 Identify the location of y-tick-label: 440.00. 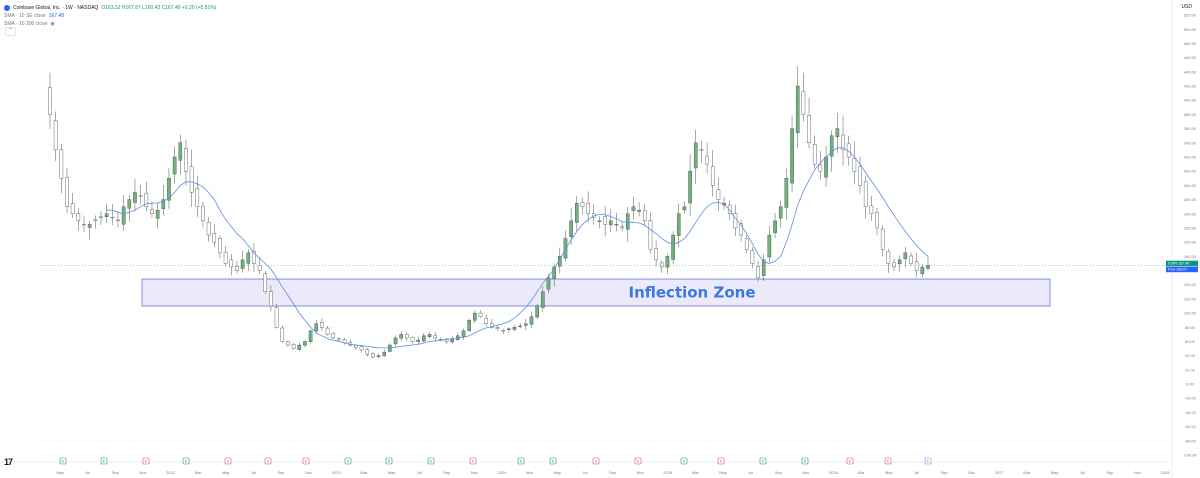
(1190, 71).